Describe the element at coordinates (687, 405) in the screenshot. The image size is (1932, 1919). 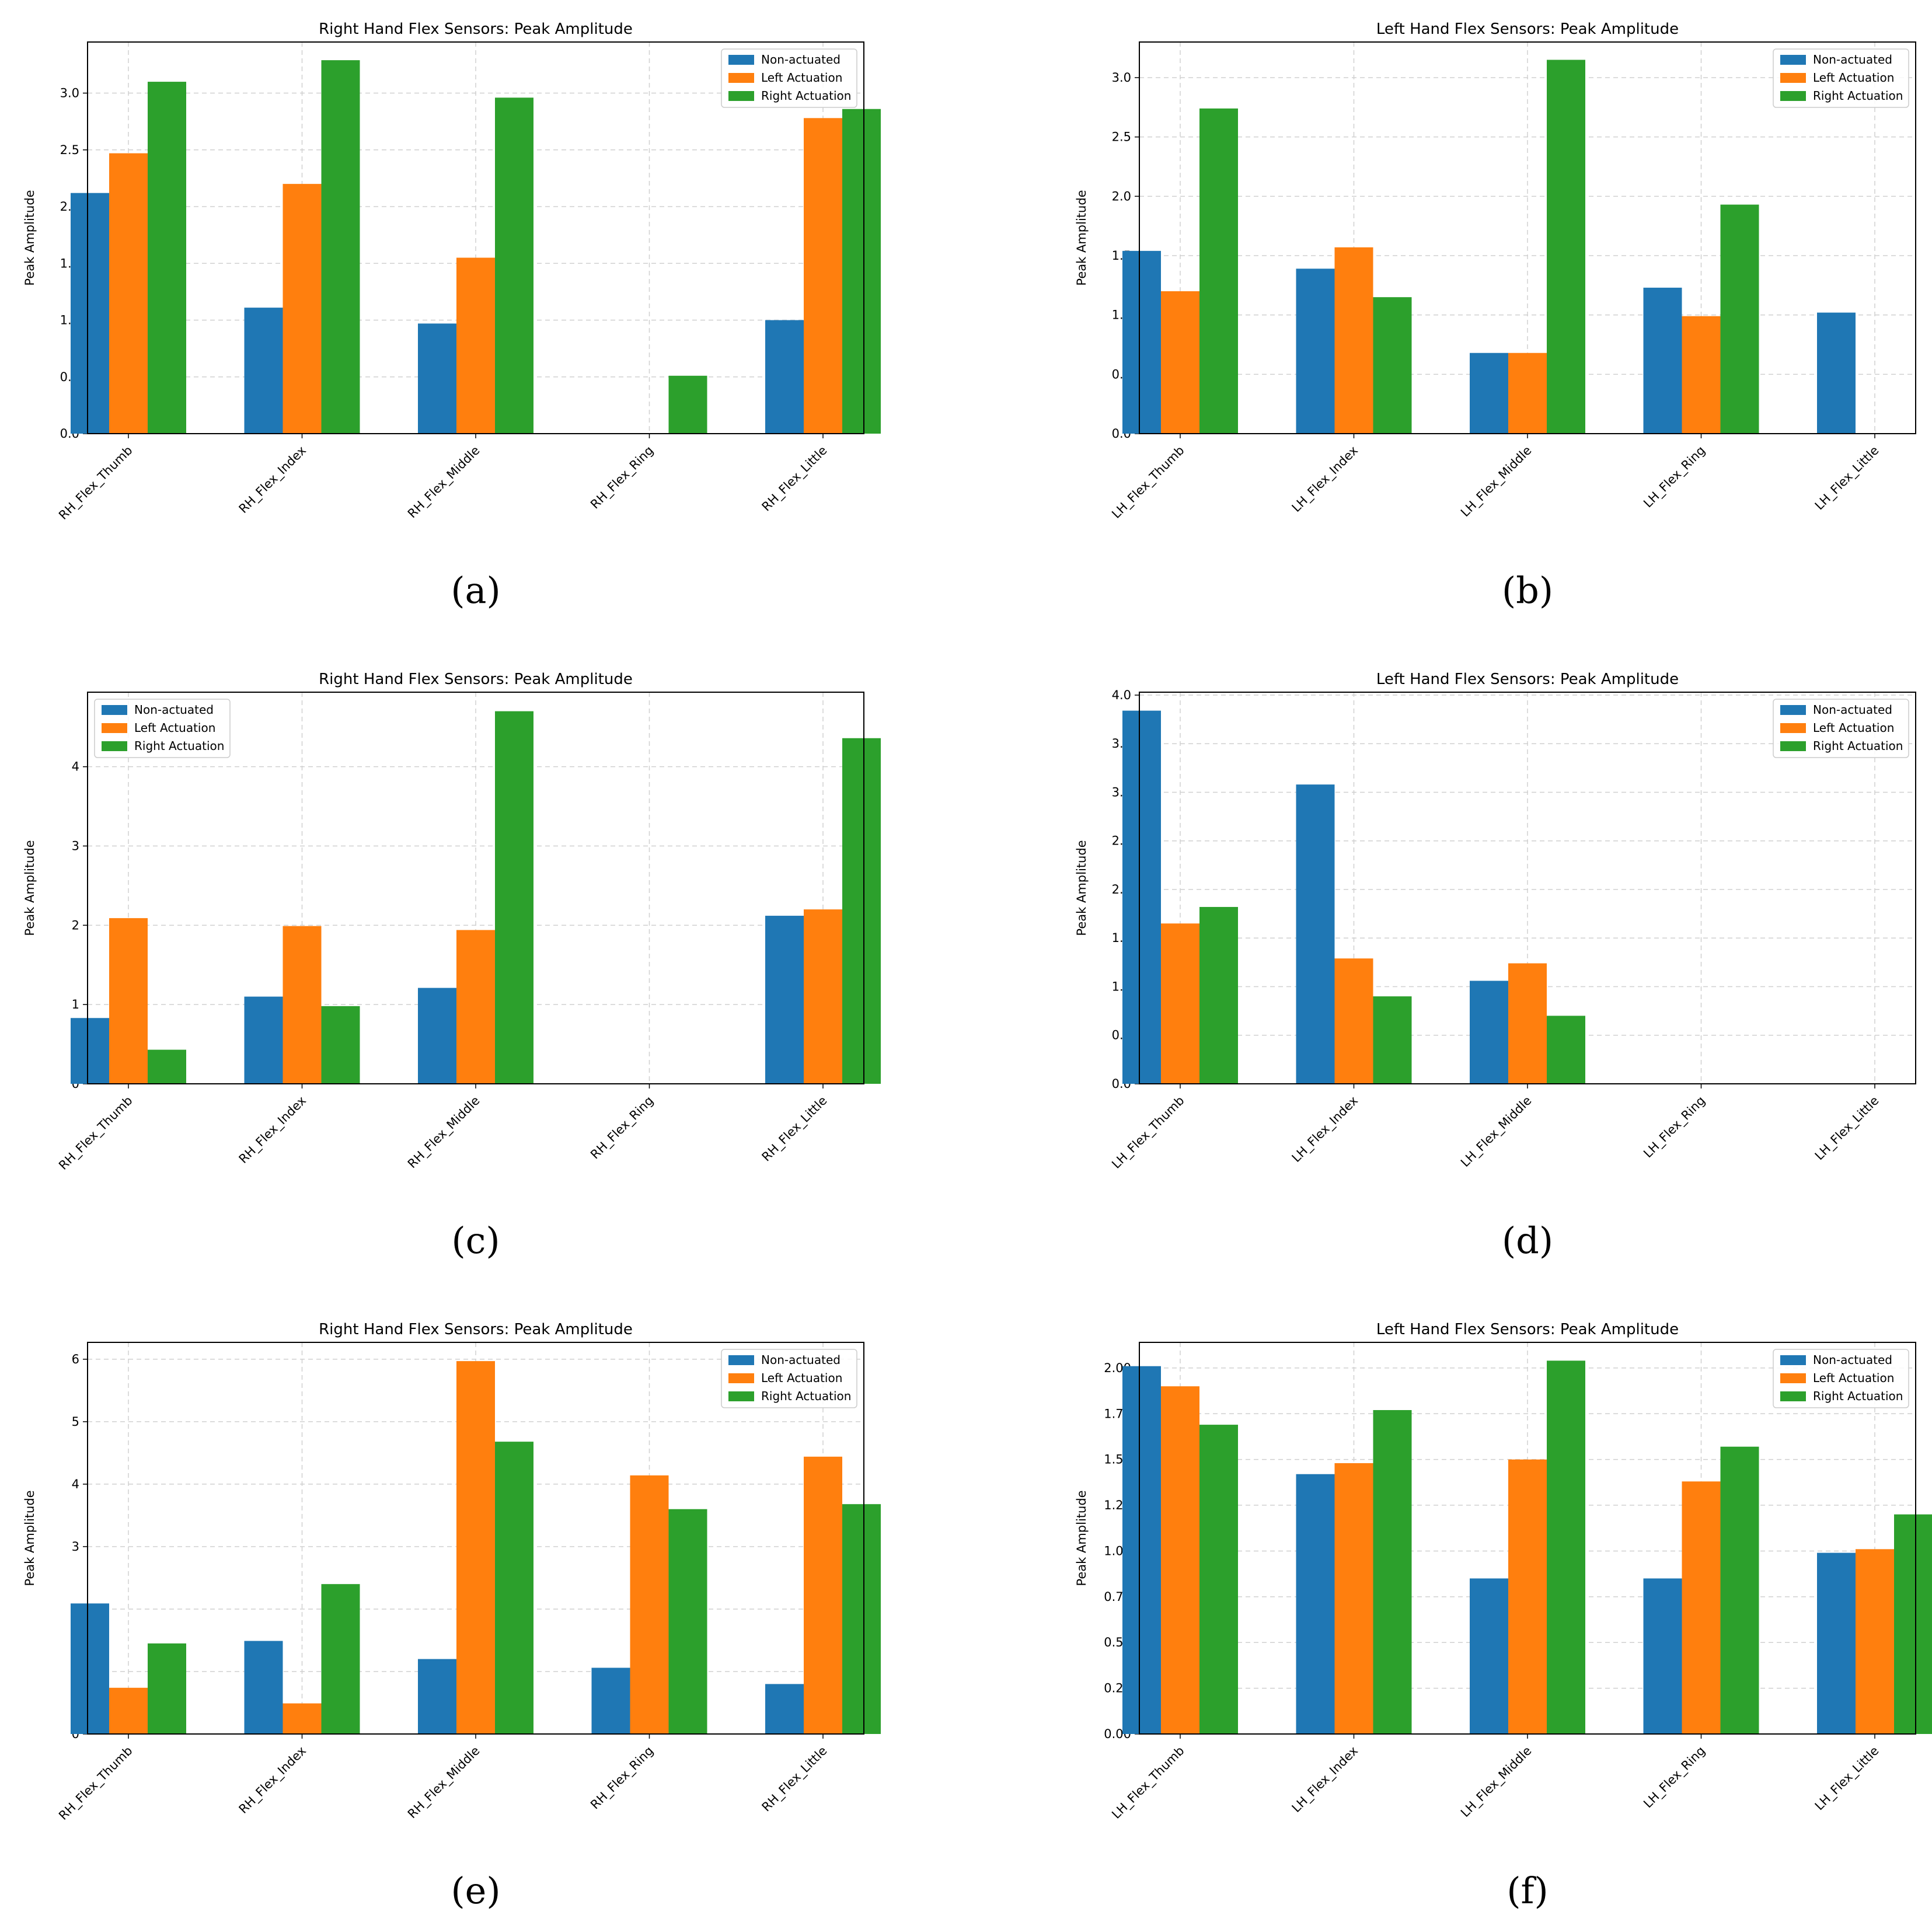
I see `bar-right-actuation-rh_flex_ring` at that location.